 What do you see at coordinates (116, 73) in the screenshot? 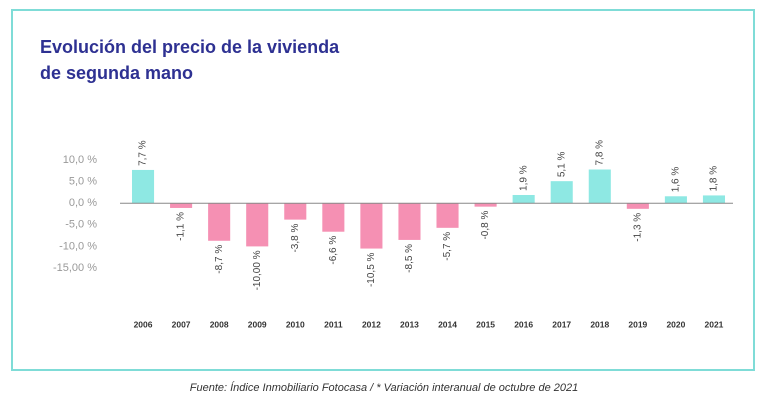
I see `chart-subtitle: de segunda mano` at bounding box center [116, 73].